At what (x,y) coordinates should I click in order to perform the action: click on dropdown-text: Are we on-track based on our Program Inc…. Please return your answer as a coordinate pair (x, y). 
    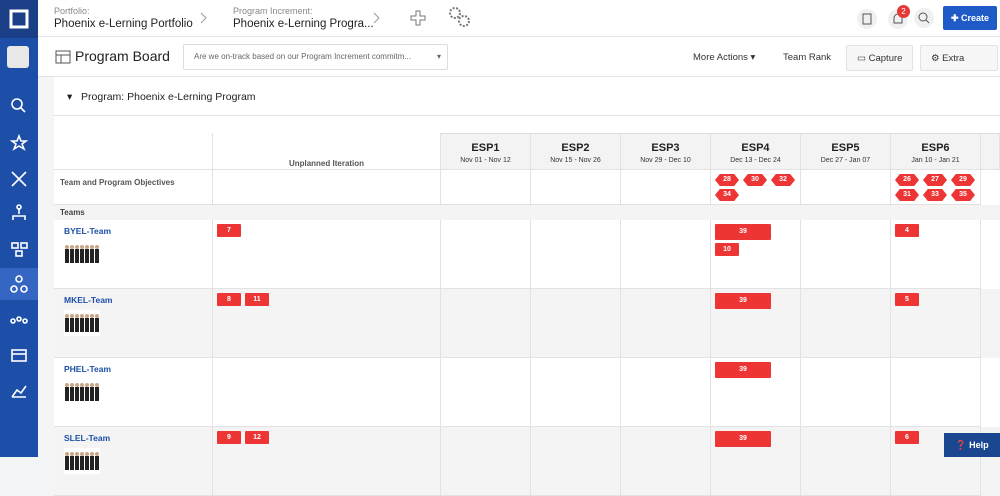
    Looking at the image, I should click on (302, 56).